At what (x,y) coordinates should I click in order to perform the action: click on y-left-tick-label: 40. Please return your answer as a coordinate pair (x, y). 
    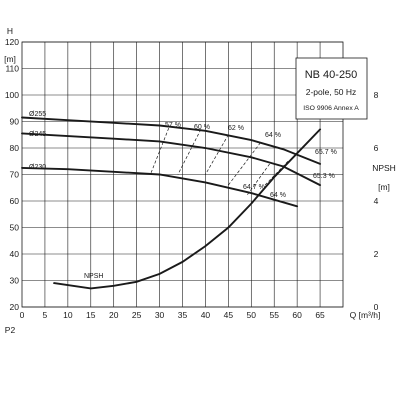
    Looking at the image, I should click on (15, 254).